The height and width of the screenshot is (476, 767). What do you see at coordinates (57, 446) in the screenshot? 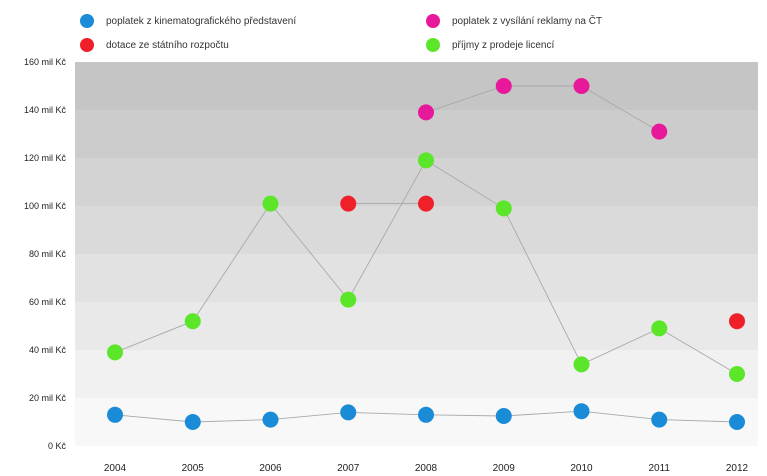
I see `y-tick-label: 0 Kč` at bounding box center [57, 446].